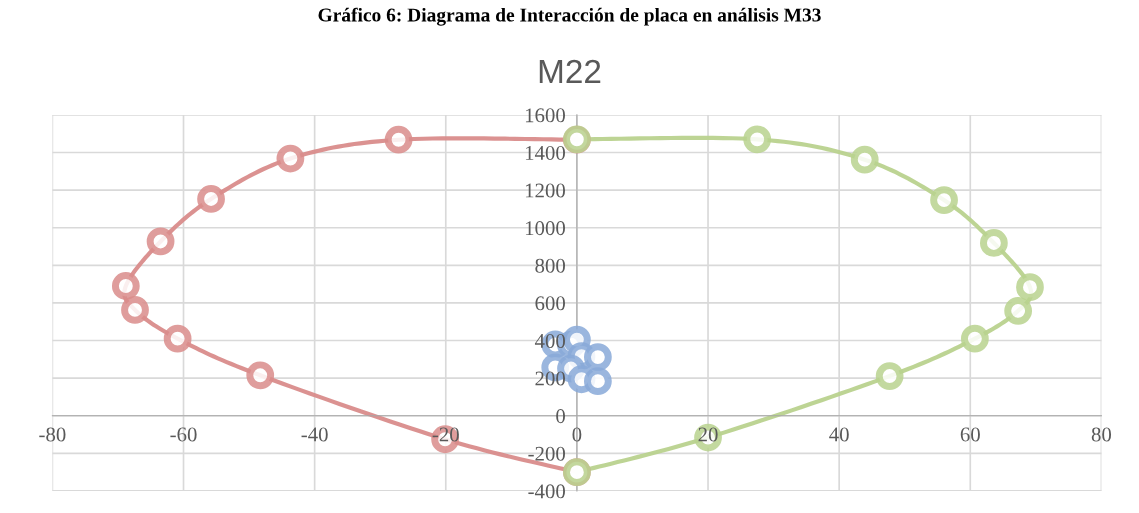 Image resolution: width=1139 pixels, height=513 pixels. Describe the element at coordinates (970, 434) in the screenshot. I see `x-tick-label: 60` at that location.